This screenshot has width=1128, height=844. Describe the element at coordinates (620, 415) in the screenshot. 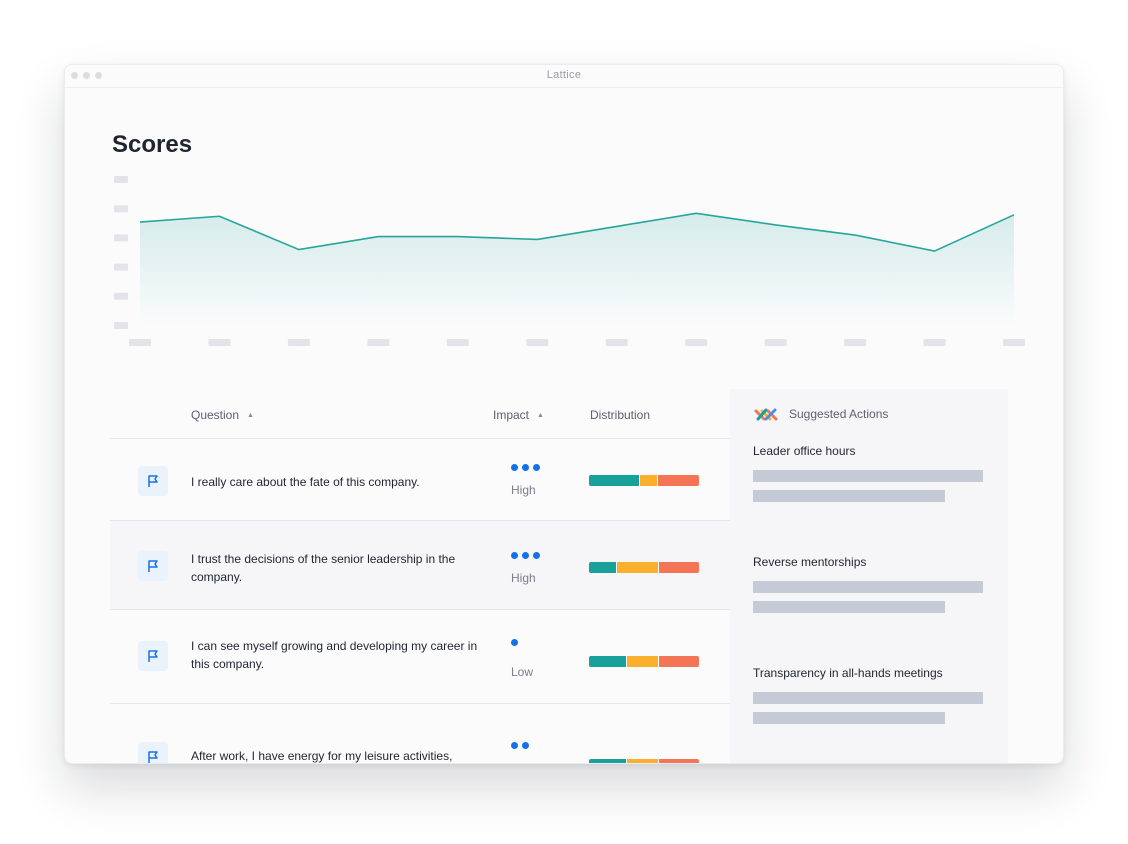

I see `column-header-distribution: Distribution` at that location.